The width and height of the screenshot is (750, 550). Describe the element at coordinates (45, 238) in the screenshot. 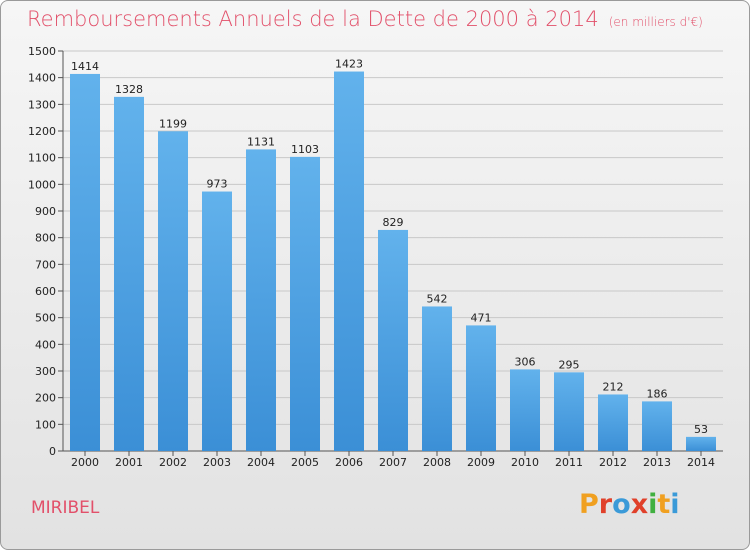

I see `y-tick-label: 800` at that location.